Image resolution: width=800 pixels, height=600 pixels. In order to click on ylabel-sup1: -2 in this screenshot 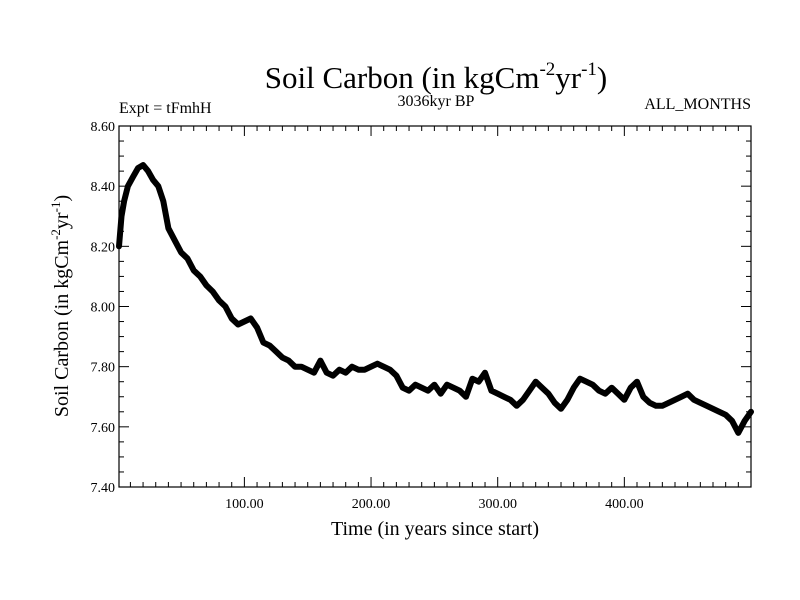, I will do `click(55, 234)`.